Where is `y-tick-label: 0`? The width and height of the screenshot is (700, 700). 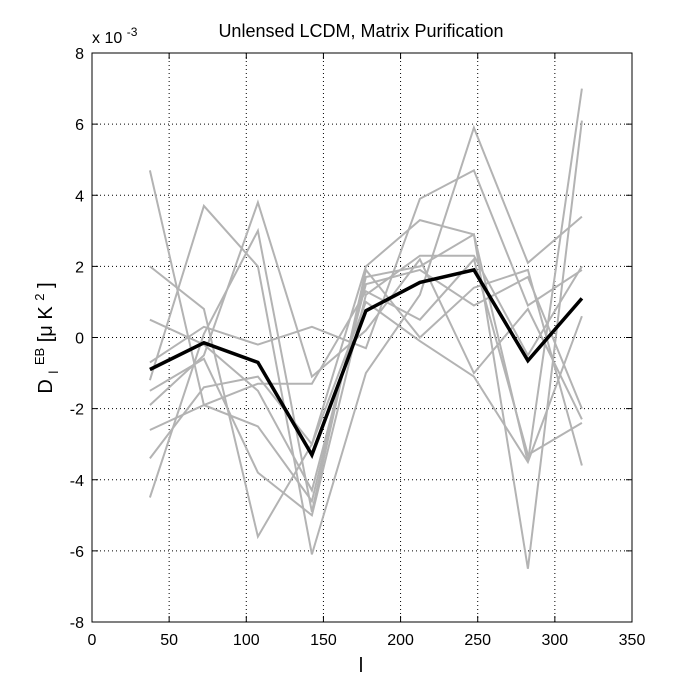
y-tick-label: 0 is located at coordinates (79, 339).